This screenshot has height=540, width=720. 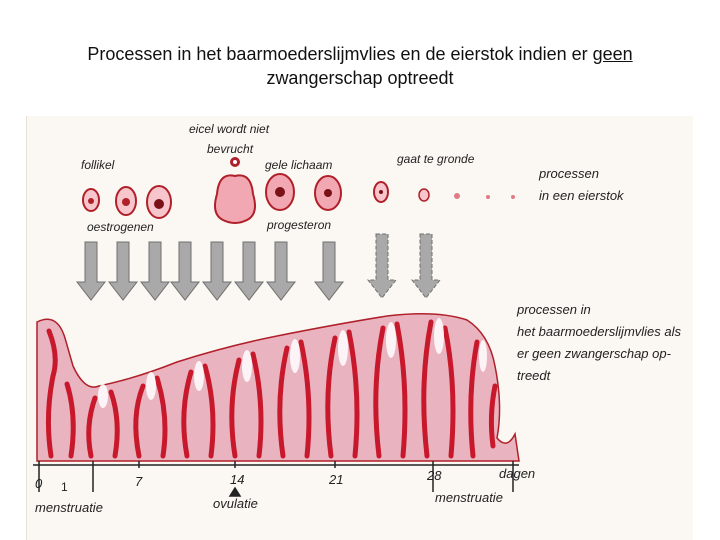 I want to click on label-uterus-line3: er geen zwangerschap op-, so click(x=594, y=353).